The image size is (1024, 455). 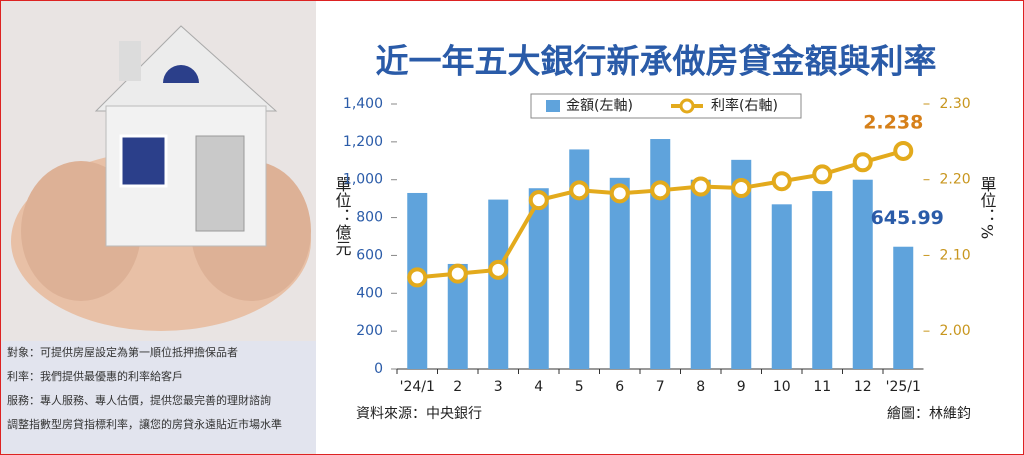 I want to click on y-tick-label: 600, so click(x=369, y=255).